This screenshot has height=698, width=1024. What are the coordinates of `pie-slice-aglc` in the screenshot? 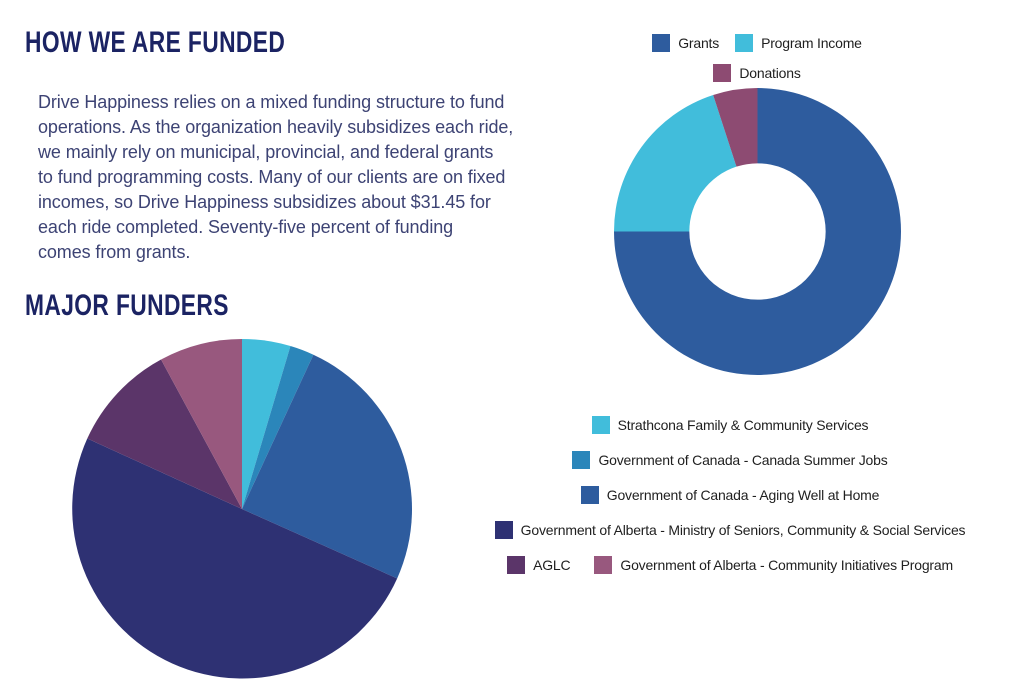 It's located at (164, 434).